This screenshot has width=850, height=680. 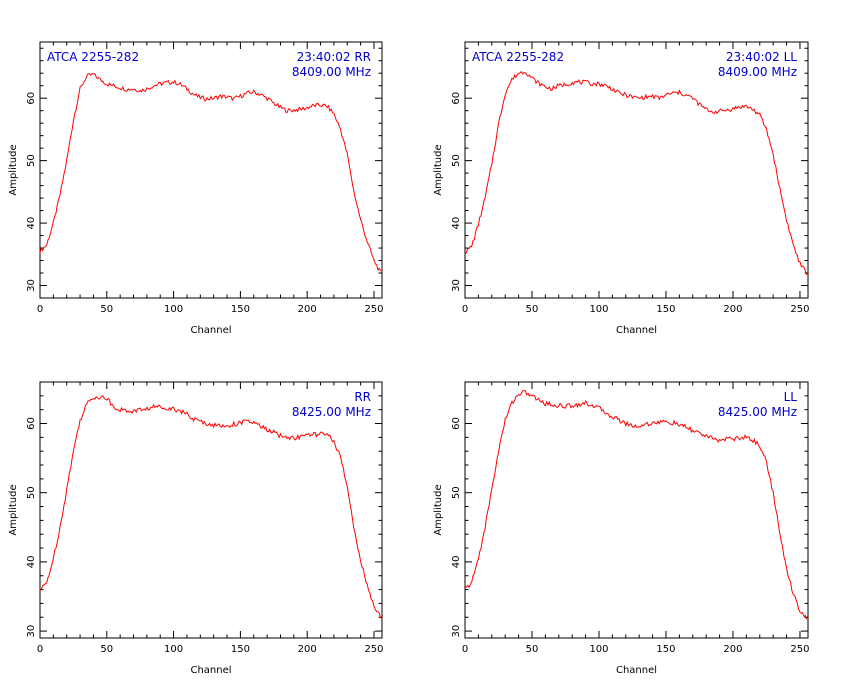 I want to click on time-polarization-label: 23:40:02 RR, so click(x=334, y=57).